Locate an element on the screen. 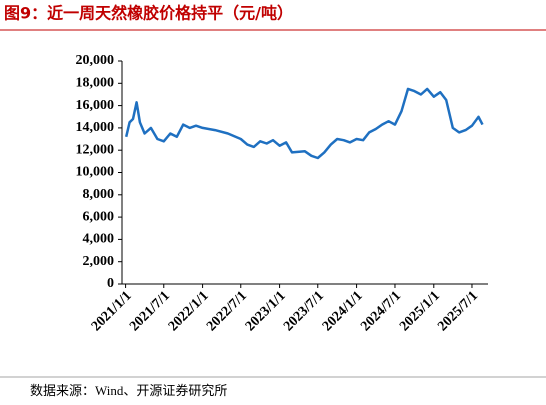 This screenshot has width=546, height=405. y-tick-label: 16,000 is located at coordinates (95, 105).